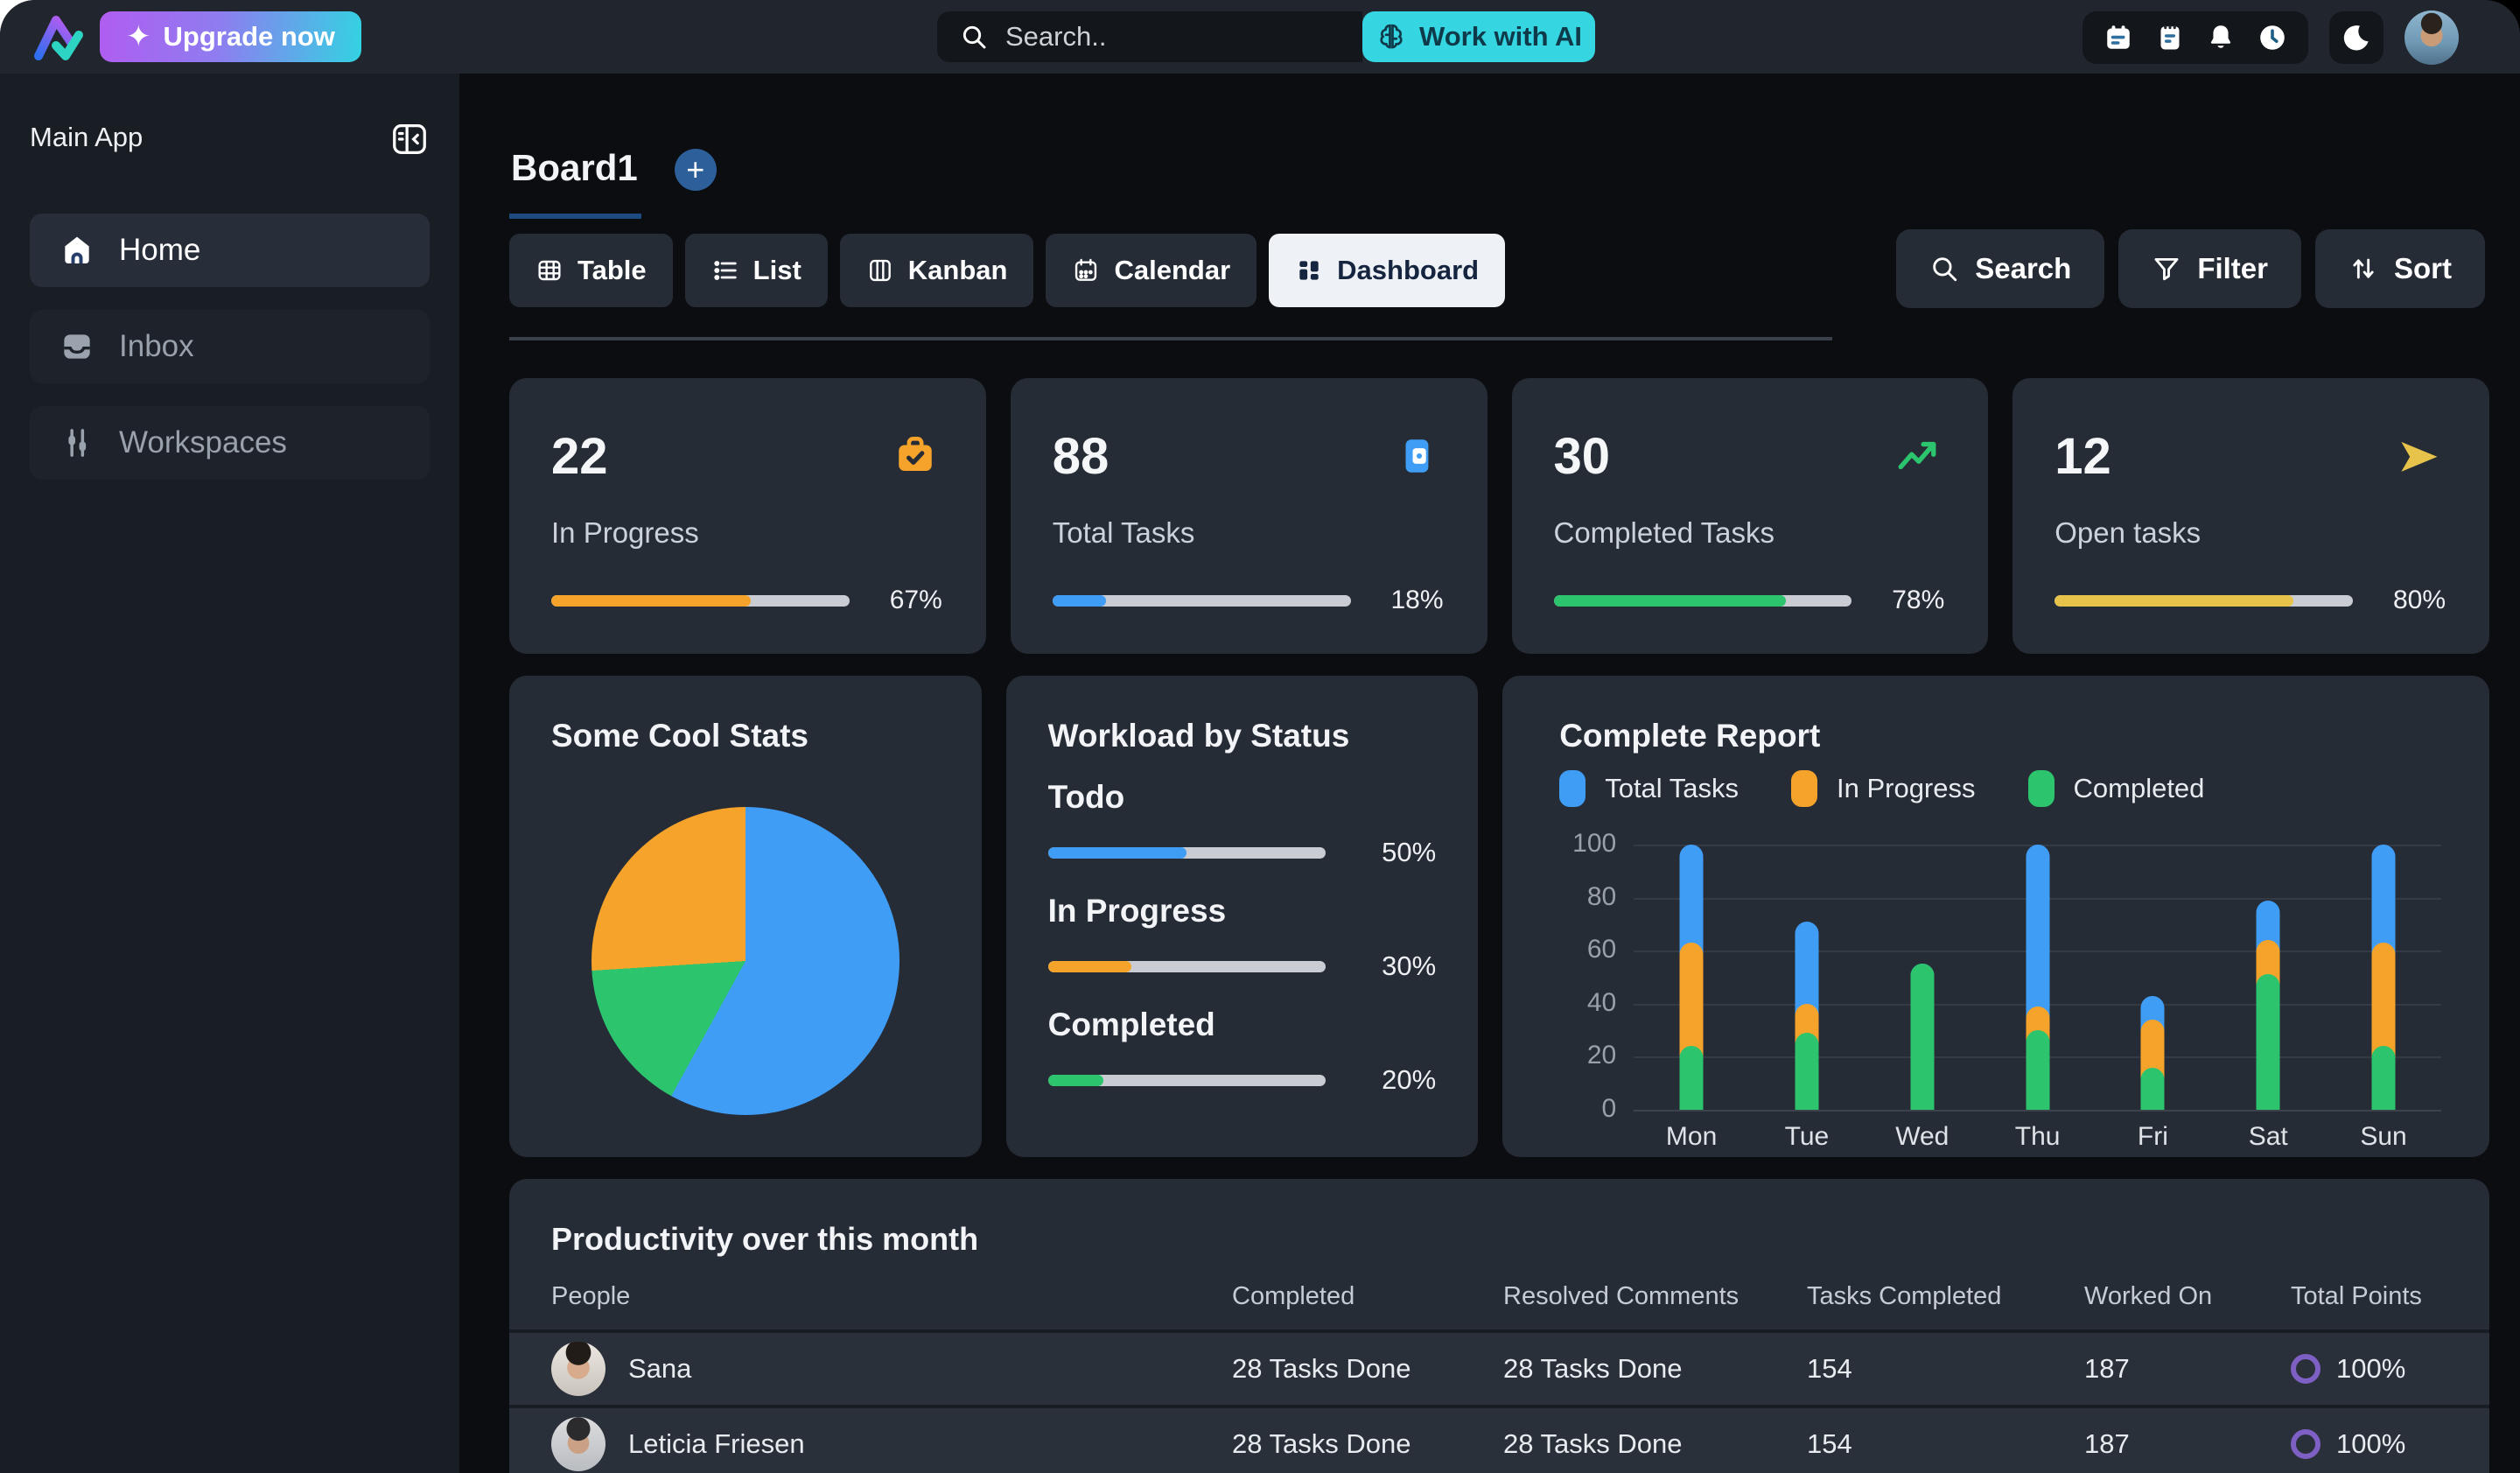 Image resolution: width=2520 pixels, height=1473 pixels. What do you see at coordinates (230, 36) in the screenshot?
I see `upgrade-button: ✦ Upgrade now` at bounding box center [230, 36].